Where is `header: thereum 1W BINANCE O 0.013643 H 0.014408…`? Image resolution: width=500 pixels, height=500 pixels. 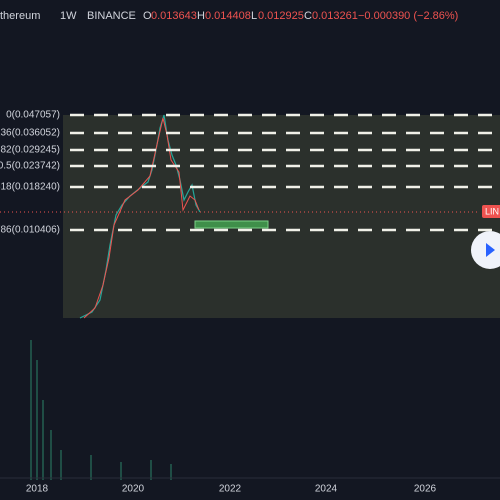
header: thereum 1W BINANCE O 0.013643 H 0.014408… is located at coordinates (229, 16).